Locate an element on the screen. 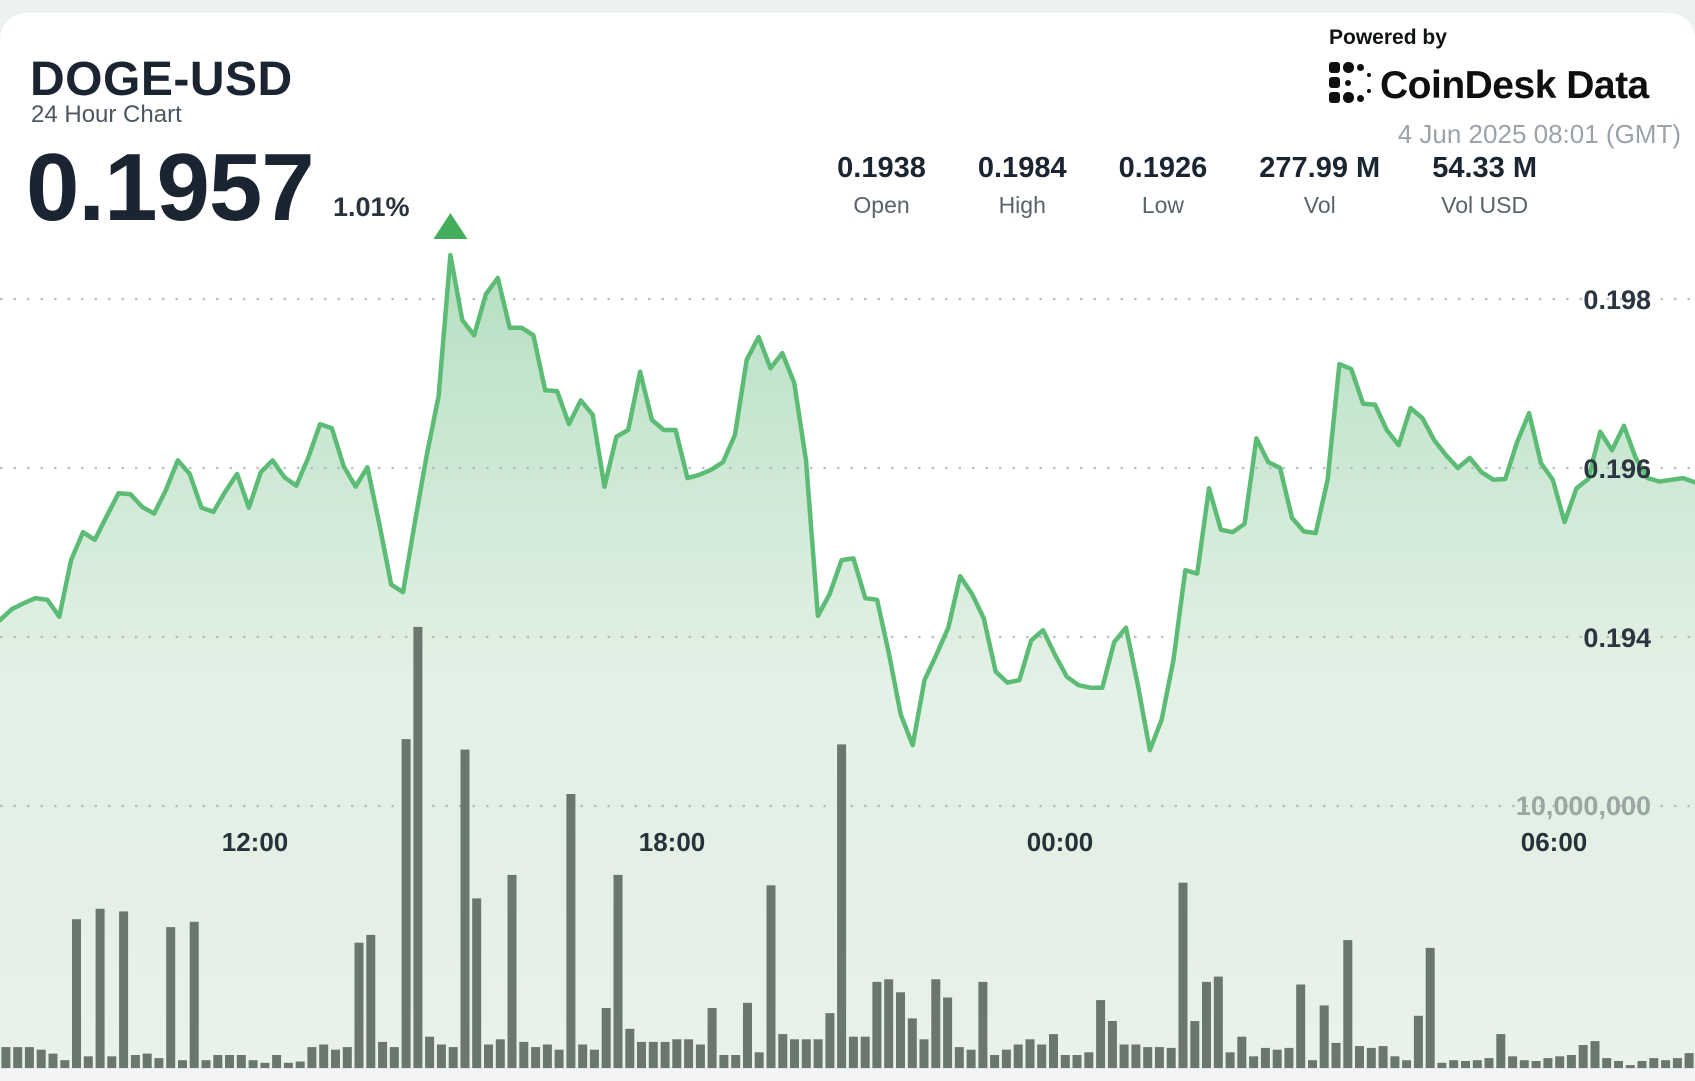 Image resolution: width=1695 pixels, height=1081 pixels. stat-low: 0.1926 Low is located at coordinates (1163, 185).